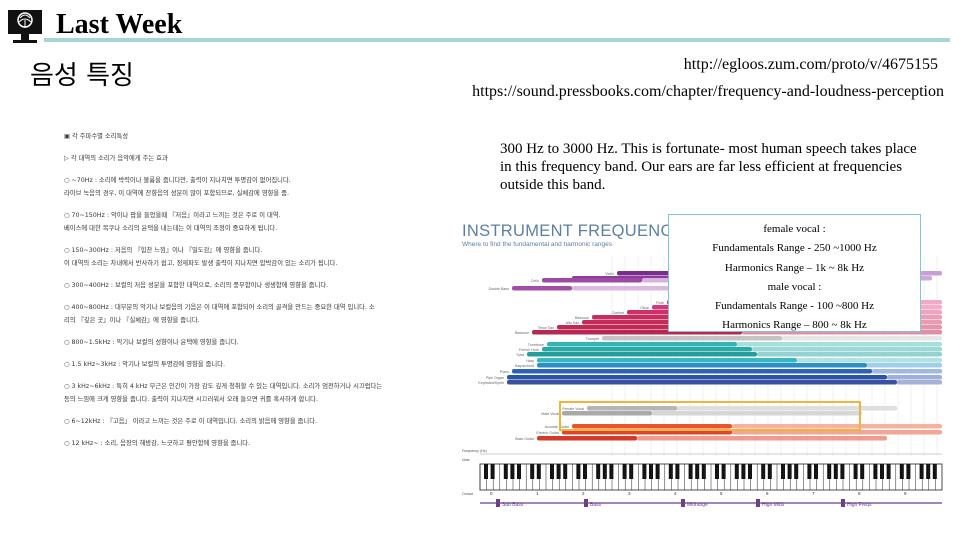 This screenshot has height=540, width=960. I want to click on instrument-label: Trumpet, so click(592, 339).